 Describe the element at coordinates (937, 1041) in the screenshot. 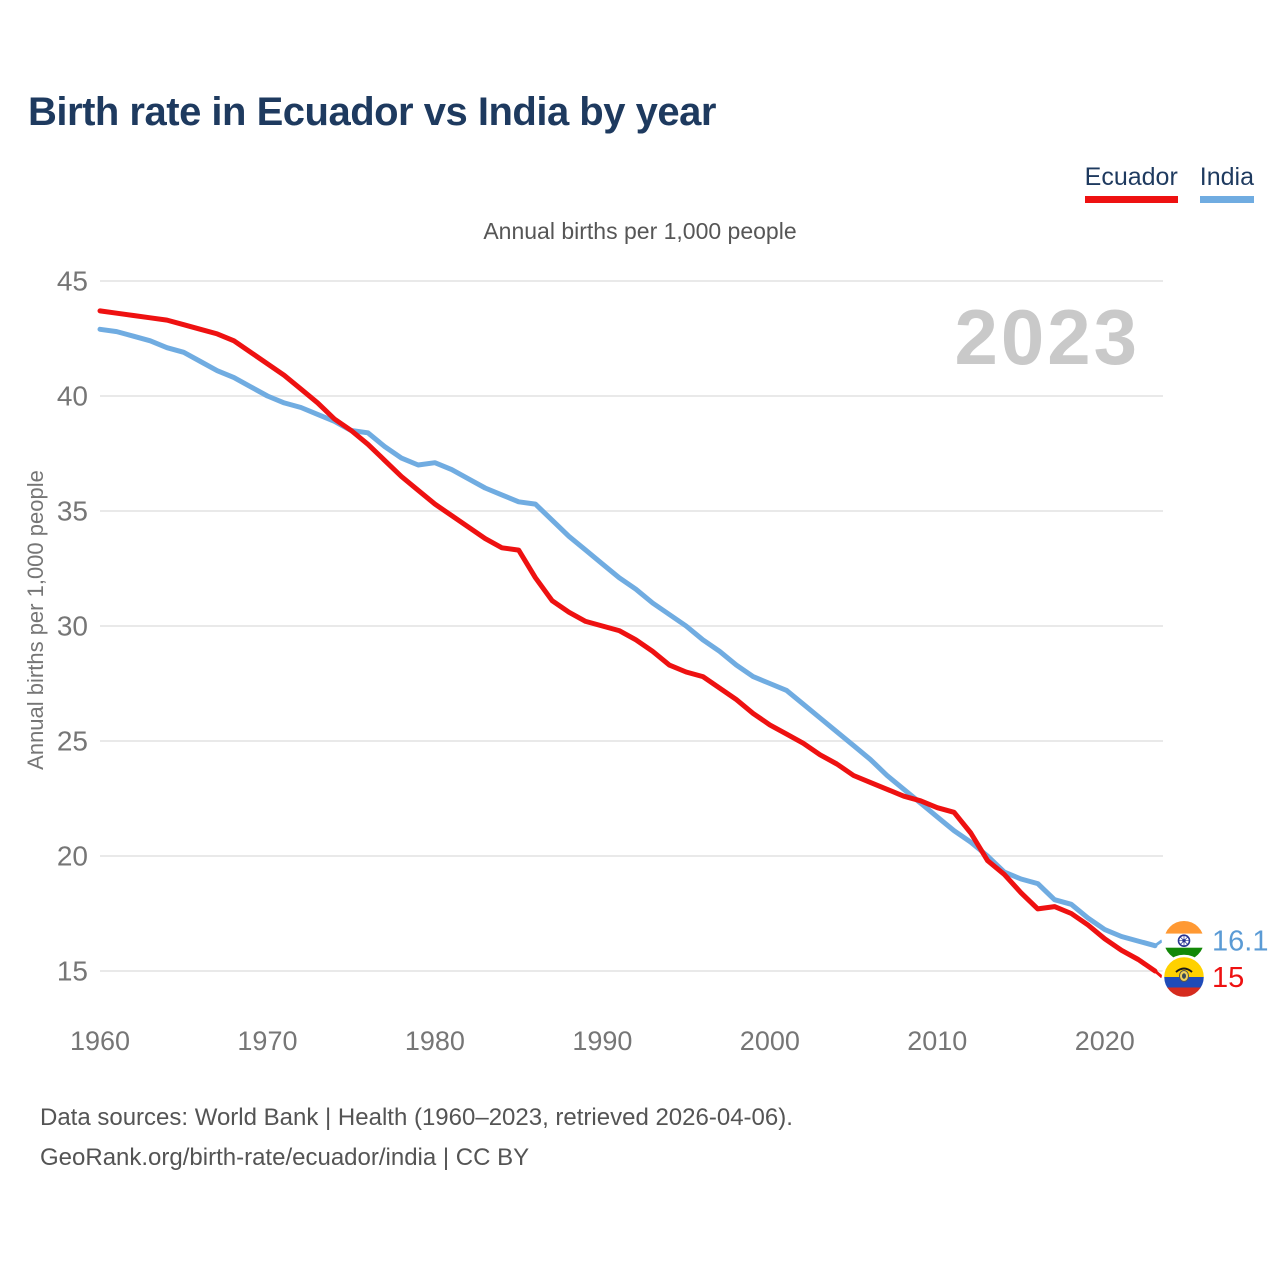

I see `x-tick-label: 2010` at that location.